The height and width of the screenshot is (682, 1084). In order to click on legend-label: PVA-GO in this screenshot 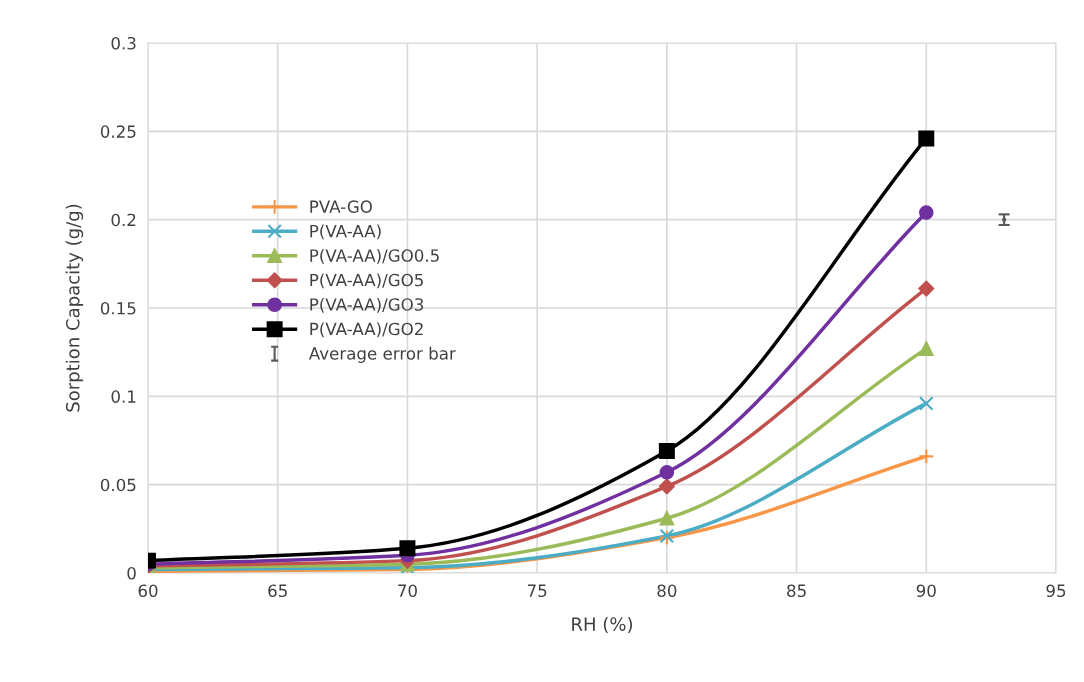, I will do `click(341, 206)`.